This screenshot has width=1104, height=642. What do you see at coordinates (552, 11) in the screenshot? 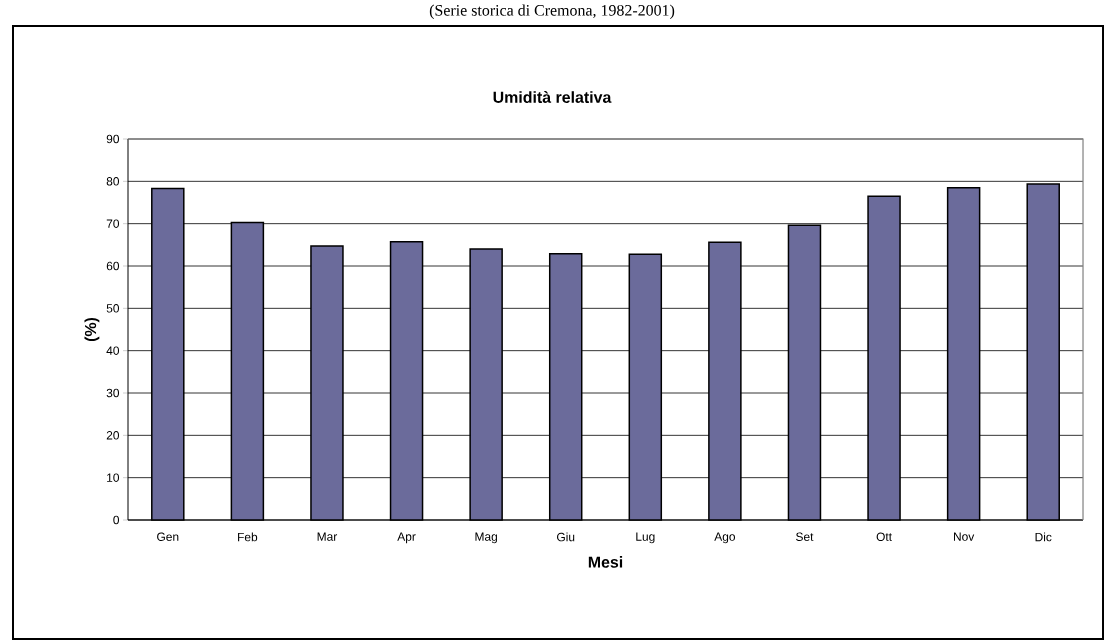
I see `chart-subtitle: (Serie storica di Cremona, 1982-2001)` at bounding box center [552, 11].